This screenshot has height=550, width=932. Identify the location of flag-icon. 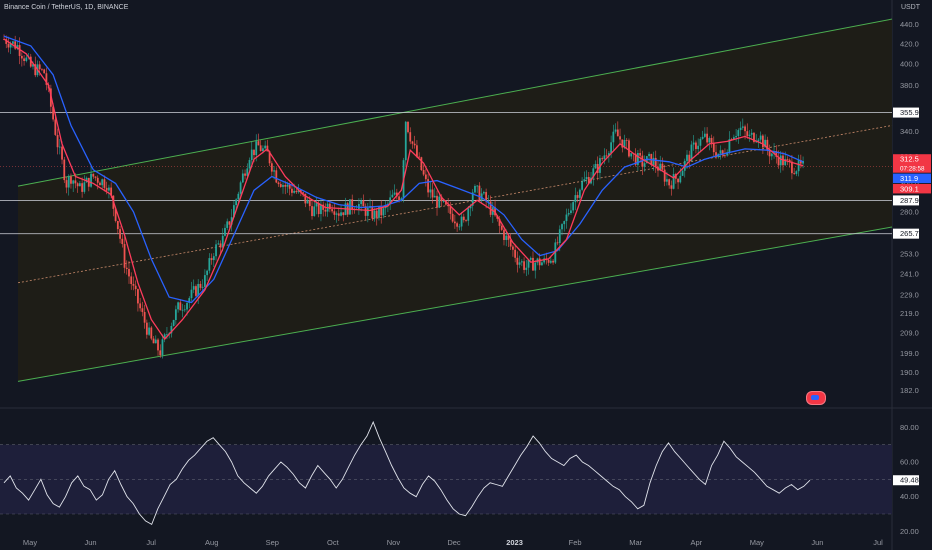
(816, 398).